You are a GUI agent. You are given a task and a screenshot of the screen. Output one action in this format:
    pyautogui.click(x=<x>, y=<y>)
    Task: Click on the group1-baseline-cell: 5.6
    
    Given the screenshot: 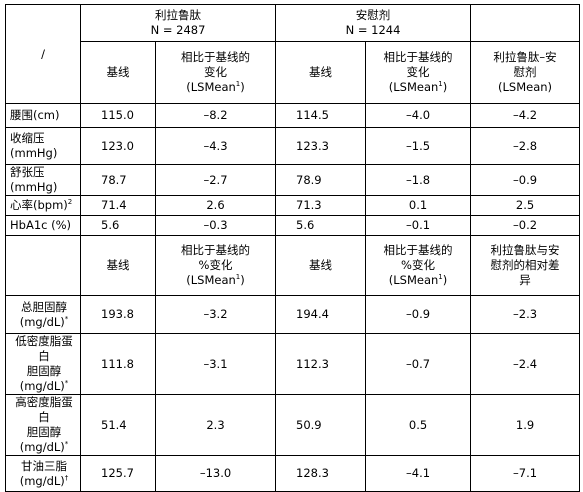 What is the action you would take?
    pyautogui.click(x=118, y=225)
    